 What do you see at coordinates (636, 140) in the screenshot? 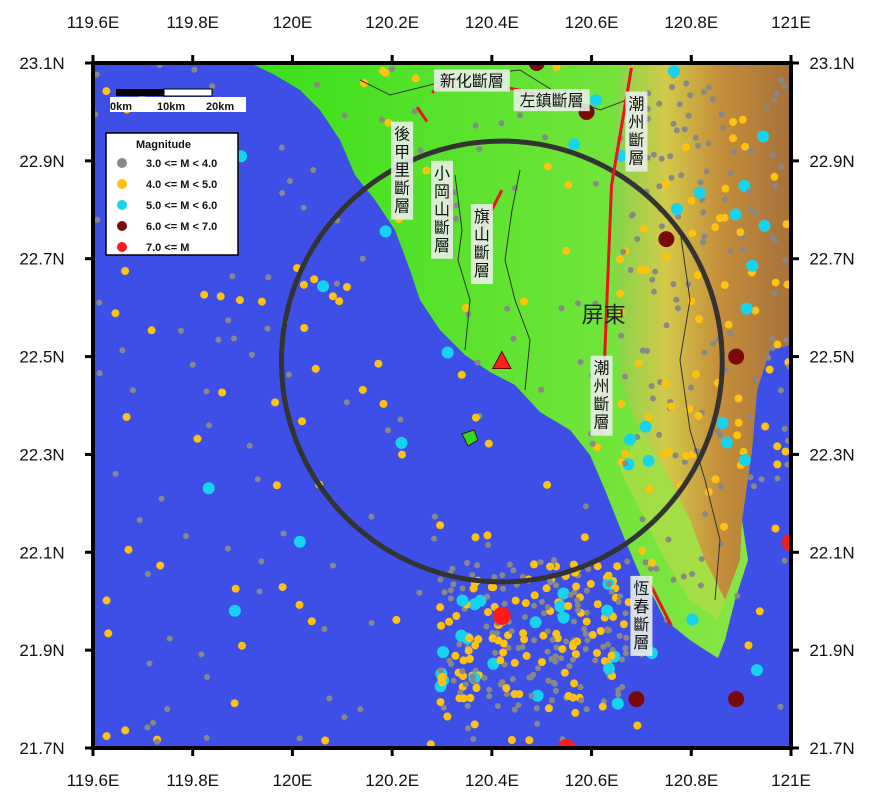
I see `svg-text: 斷` at bounding box center [636, 140].